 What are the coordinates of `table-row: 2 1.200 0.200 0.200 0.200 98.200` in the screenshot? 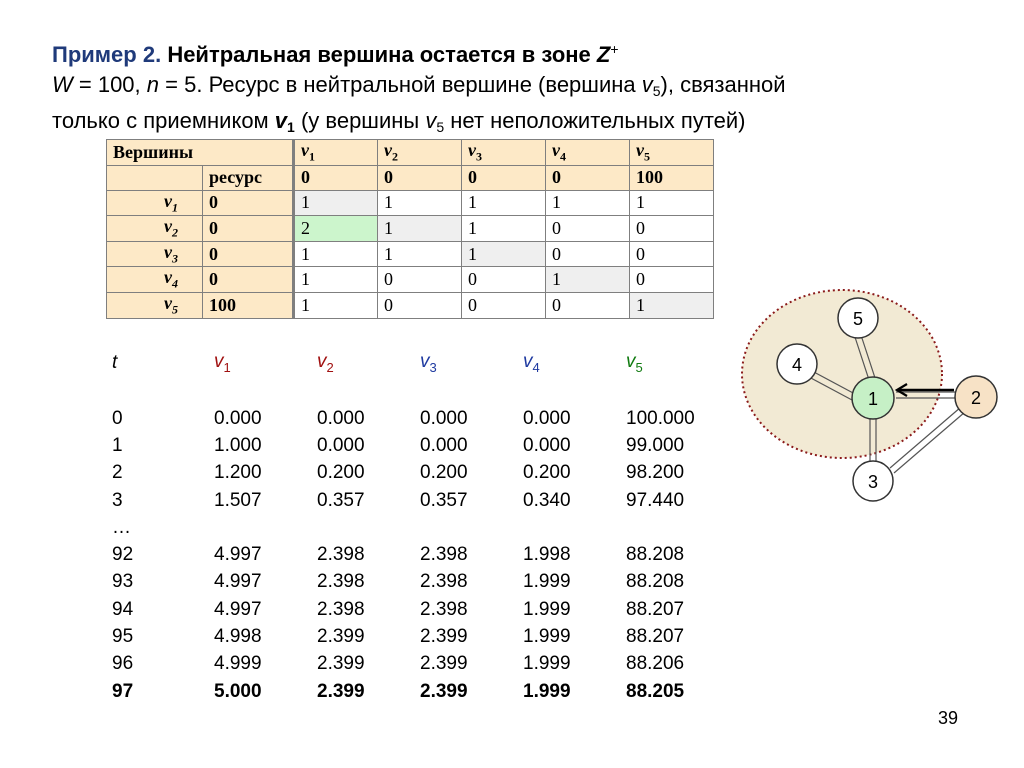 It's located at (424, 473).